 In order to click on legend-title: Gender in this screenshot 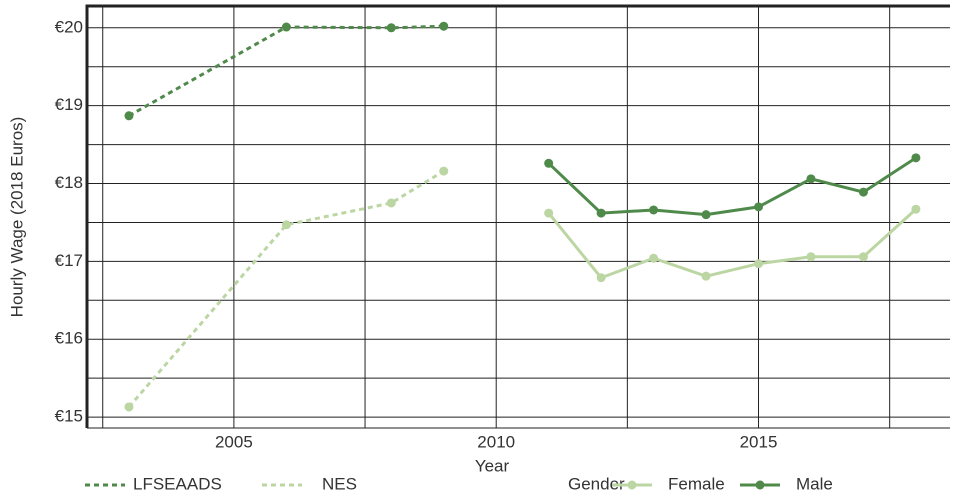, I will do `click(596, 483)`.